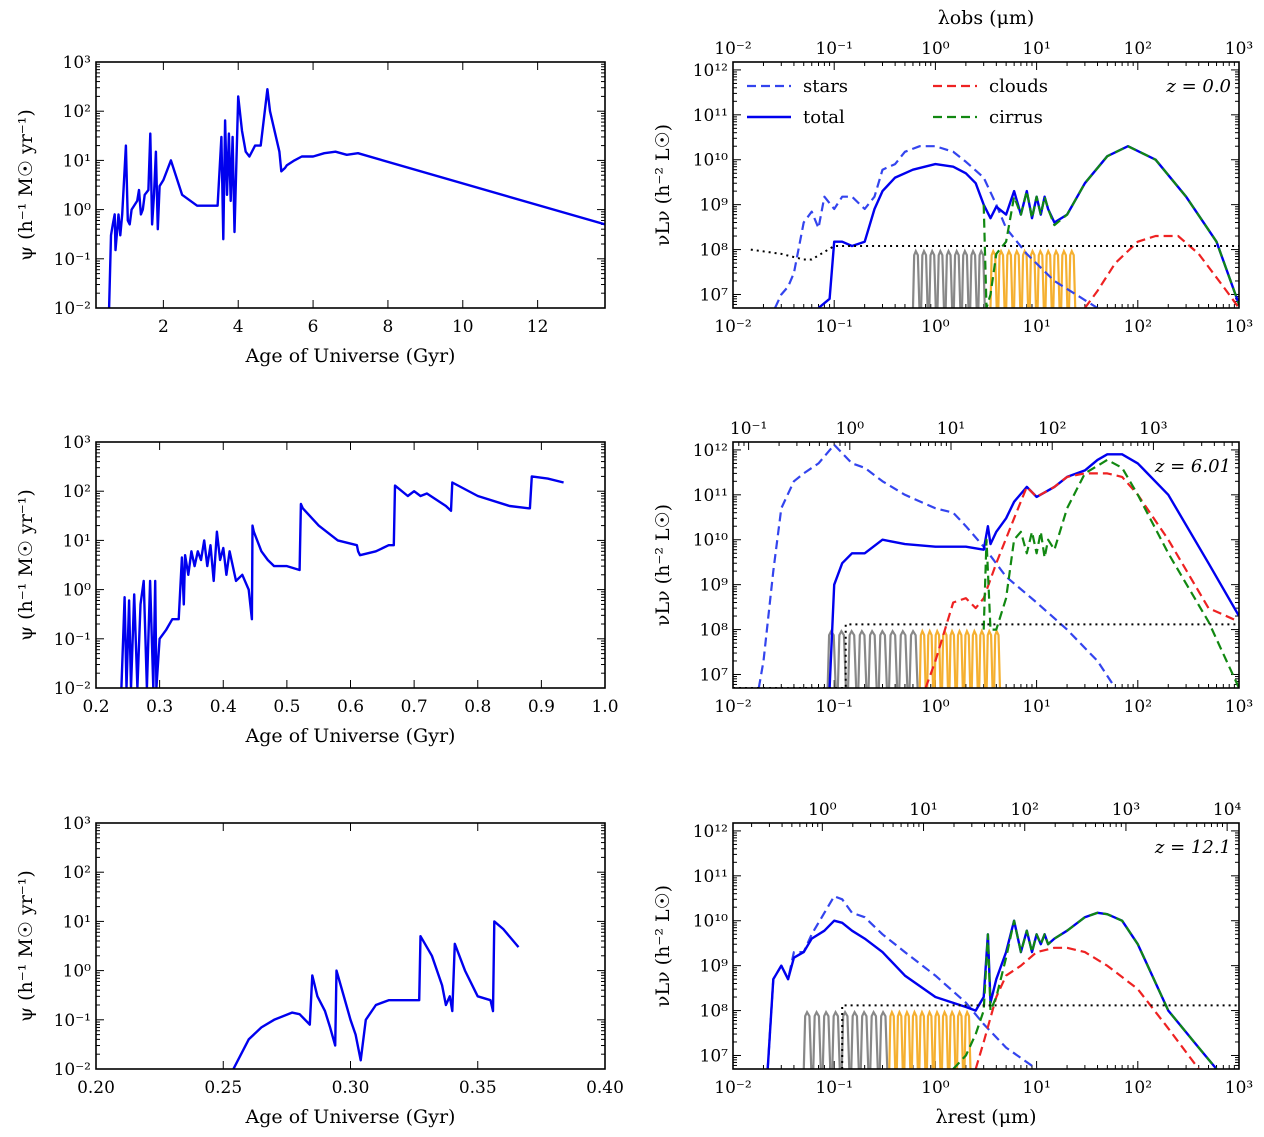 This screenshot has width=1264, height=1137. What do you see at coordinates (710, 496) in the screenshot?
I see `y-tick-label: 10¹¹` at bounding box center [710, 496].